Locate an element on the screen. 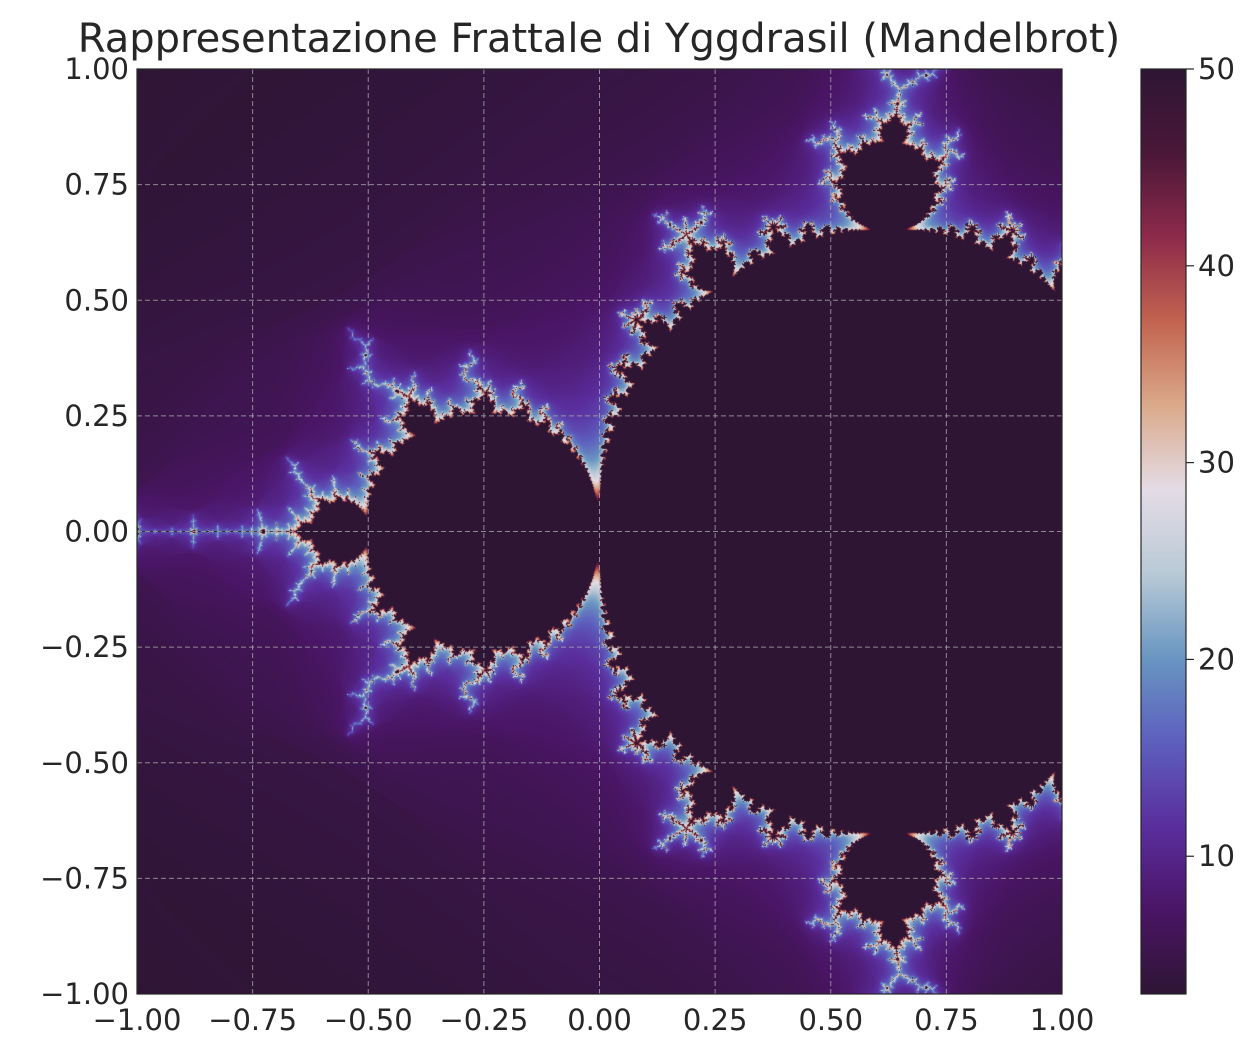 The width and height of the screenshot is (1257, 1057). colorbar-tick-label: 10 is located at coordinates (1216, 856).